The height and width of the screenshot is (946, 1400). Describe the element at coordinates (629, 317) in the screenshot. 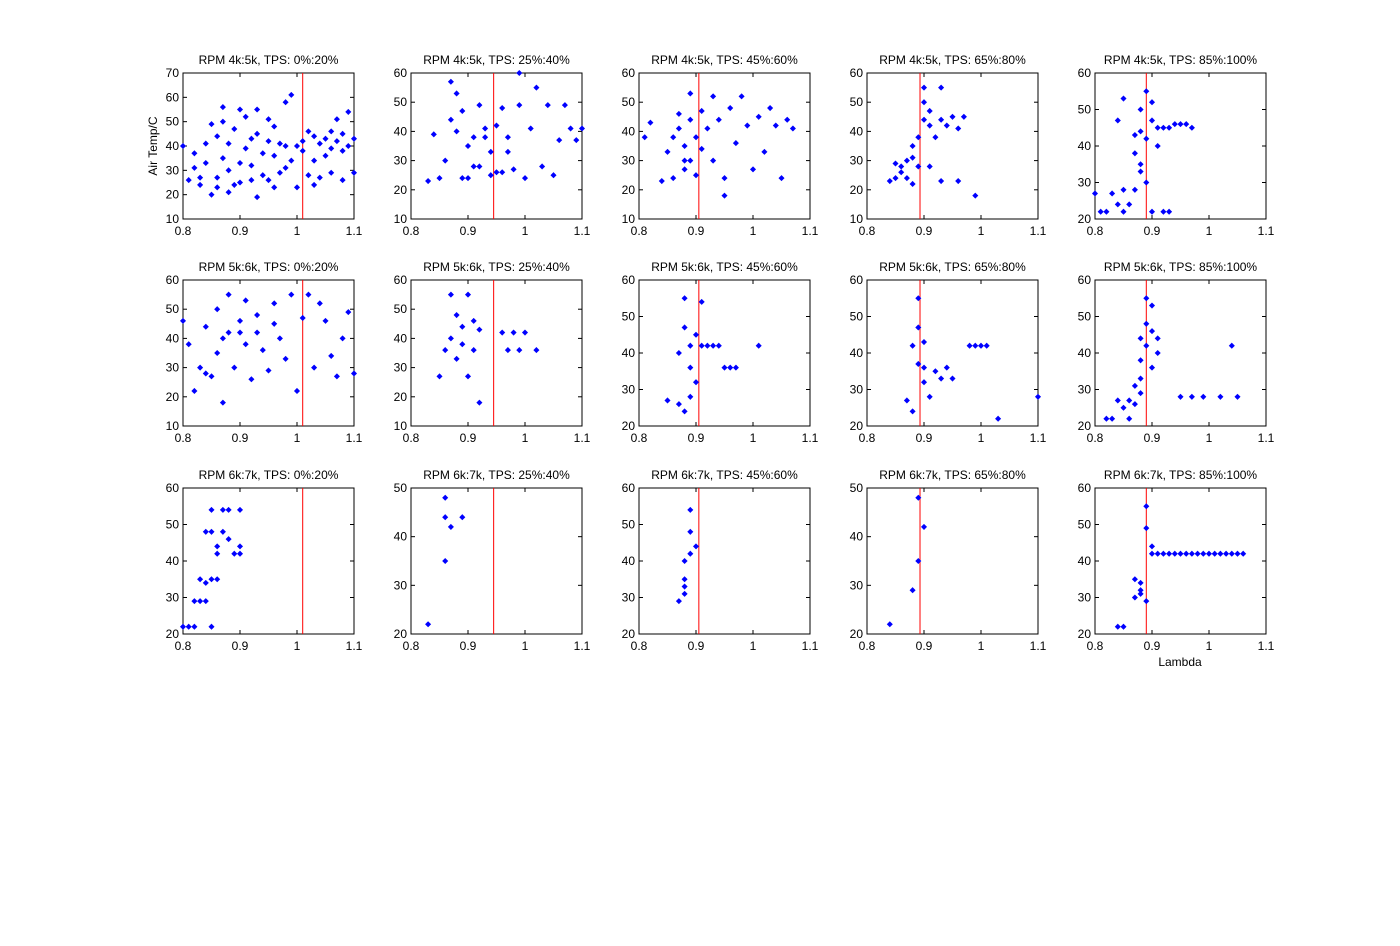

I see `y-tick-label: 50` at that location.